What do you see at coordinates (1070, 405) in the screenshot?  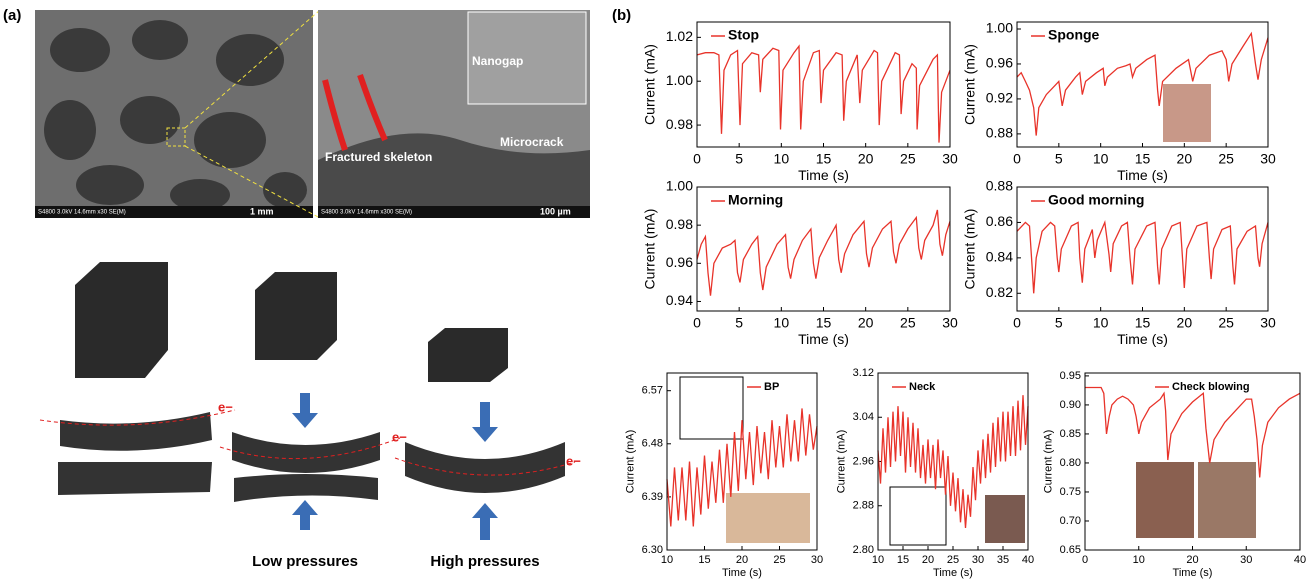 I see `y-tick-label: 0.90` at bounding box center [1070, 405].